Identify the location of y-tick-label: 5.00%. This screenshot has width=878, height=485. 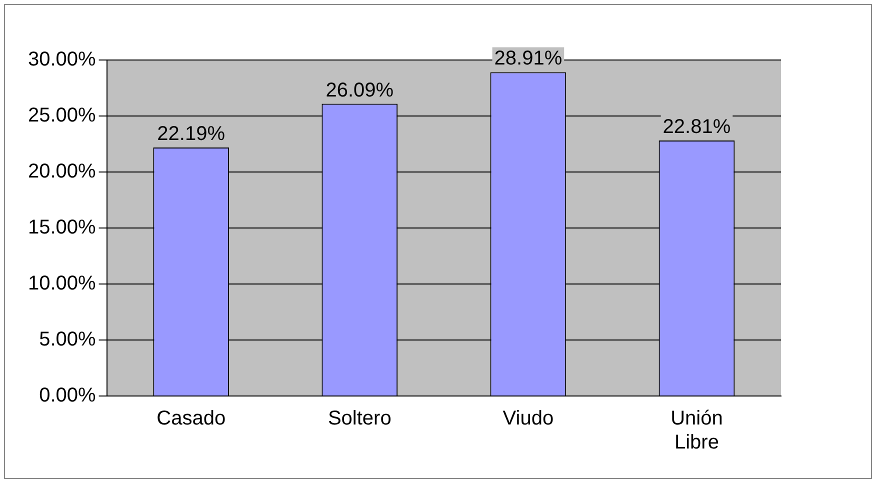
(67, 339).